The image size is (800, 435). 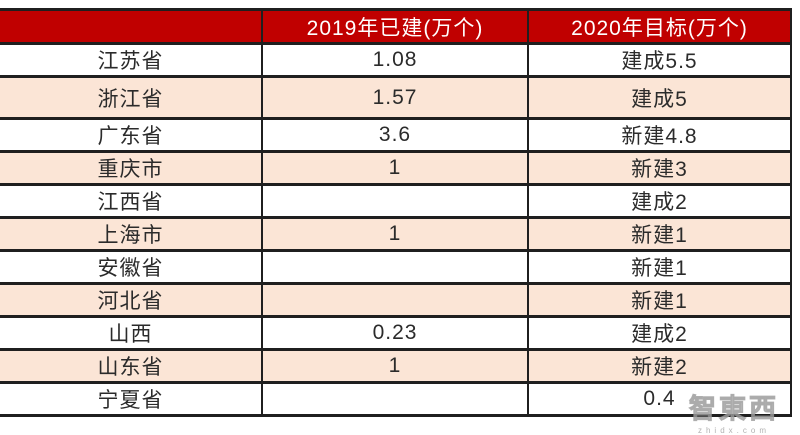 I want to click on table-row: 江西省 建成2, so click(x=396, y=201).